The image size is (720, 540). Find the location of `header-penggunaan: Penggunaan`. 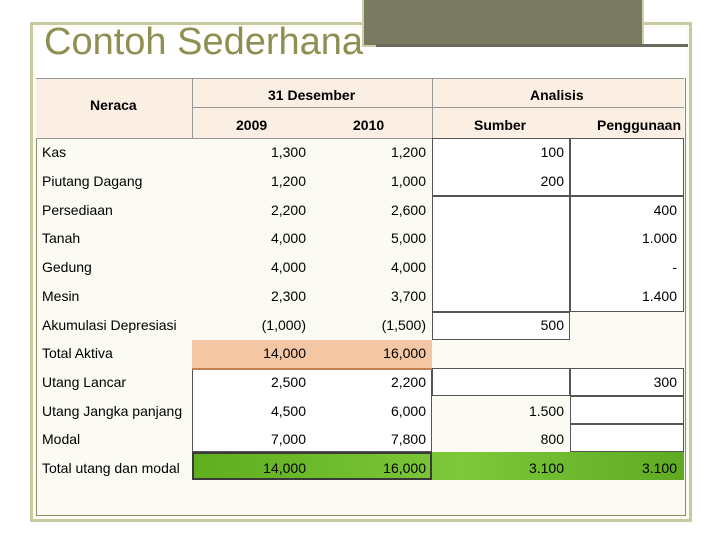

header-penggunaan: Penggunaan is located at coordinates (639, 125).